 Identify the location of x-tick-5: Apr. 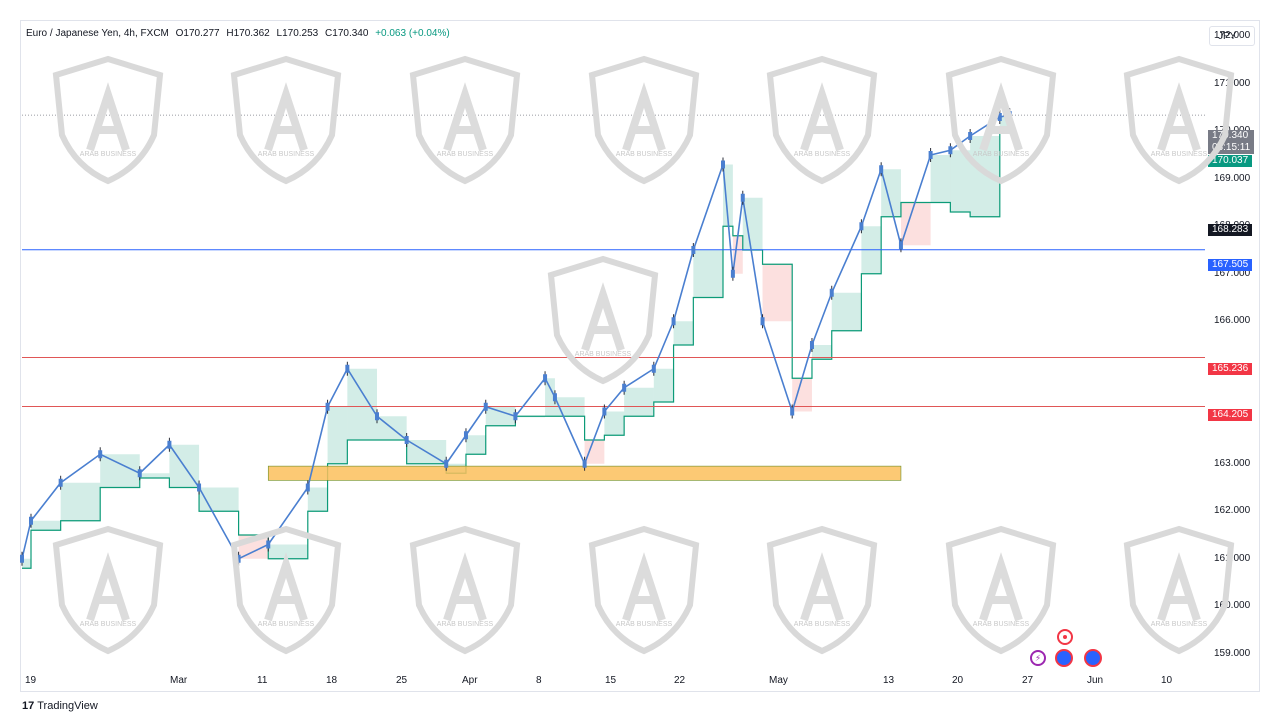
(470, 680).